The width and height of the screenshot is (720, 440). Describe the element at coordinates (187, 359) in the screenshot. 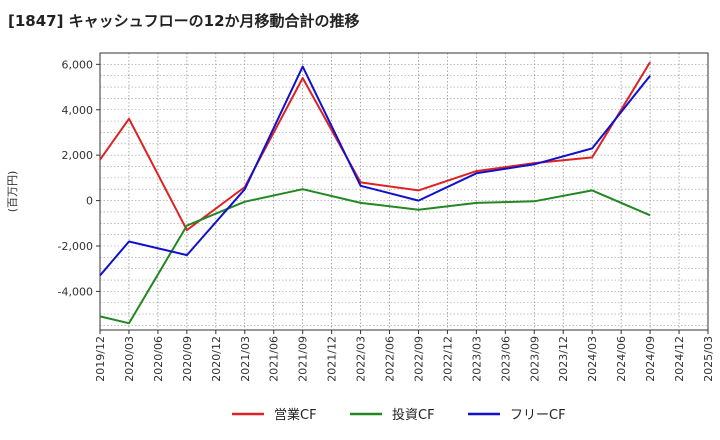

I see `x-tick-label: 2020/09` at that location.